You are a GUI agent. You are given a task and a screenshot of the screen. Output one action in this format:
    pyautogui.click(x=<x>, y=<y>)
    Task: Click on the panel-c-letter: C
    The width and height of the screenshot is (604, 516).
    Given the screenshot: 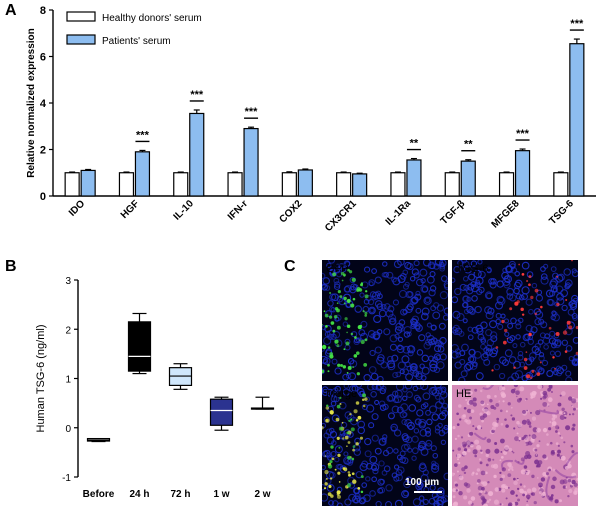 What is the action you would take?
    pyautogui.click(x=290, y=266)
    